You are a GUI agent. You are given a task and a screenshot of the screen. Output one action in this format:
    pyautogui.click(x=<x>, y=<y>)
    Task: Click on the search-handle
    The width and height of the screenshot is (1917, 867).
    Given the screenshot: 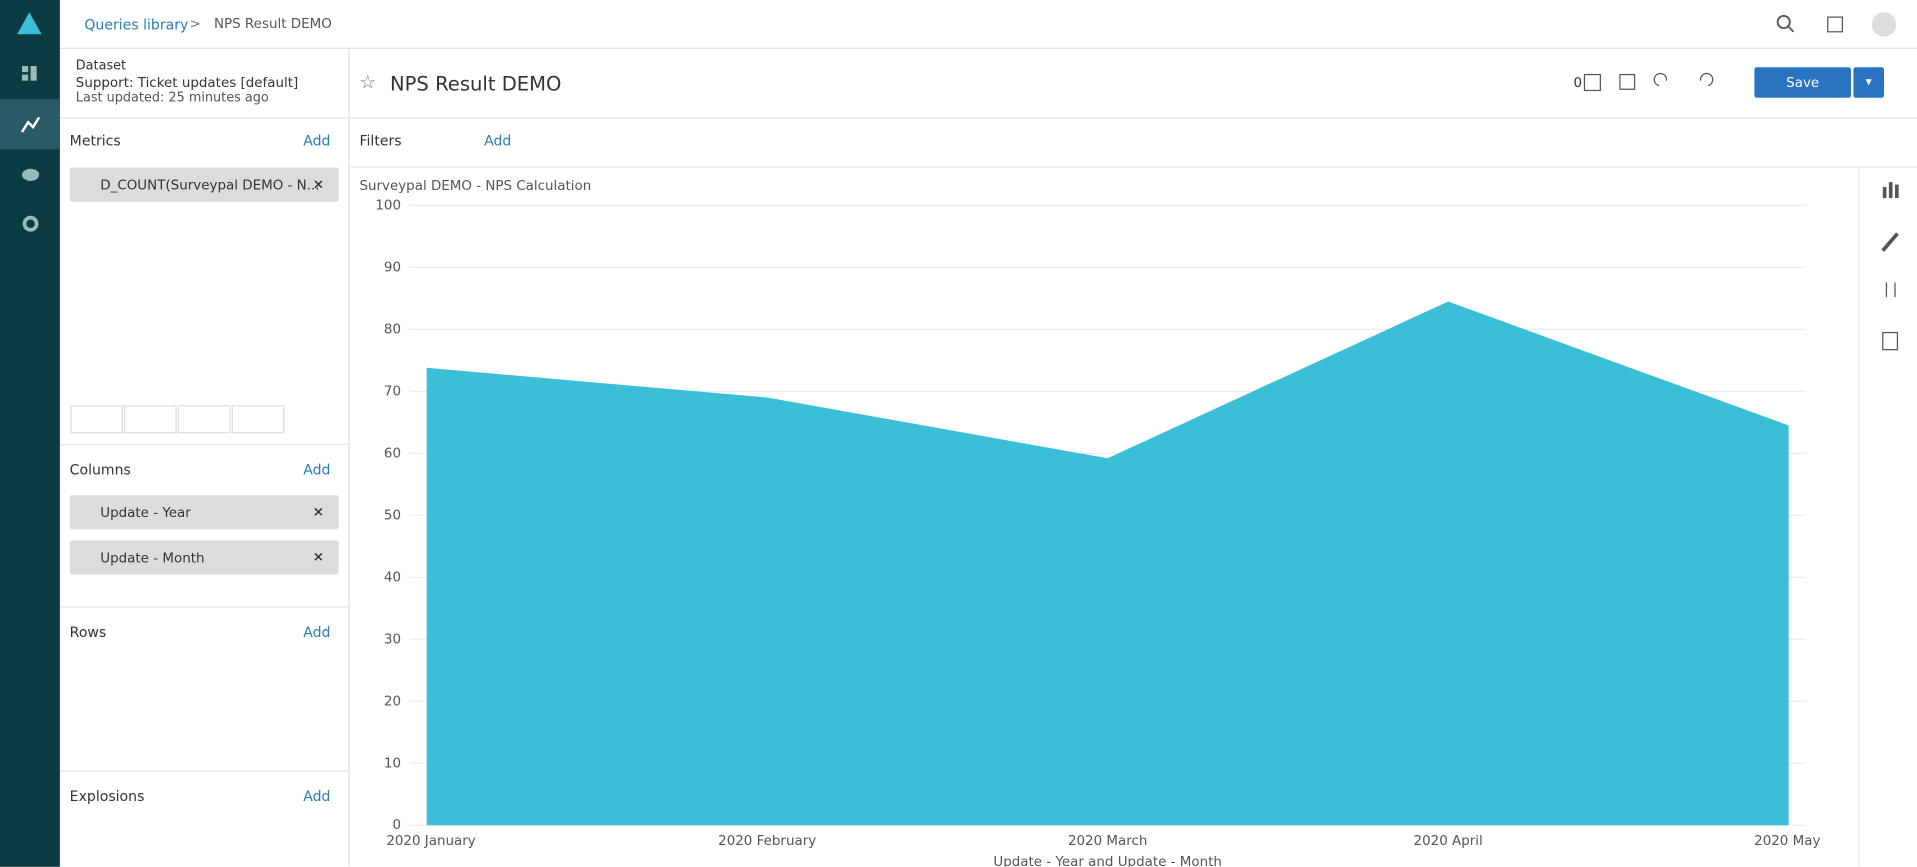 What is the action you would take?
    pyautogui.click(x=1791, y=29)
    